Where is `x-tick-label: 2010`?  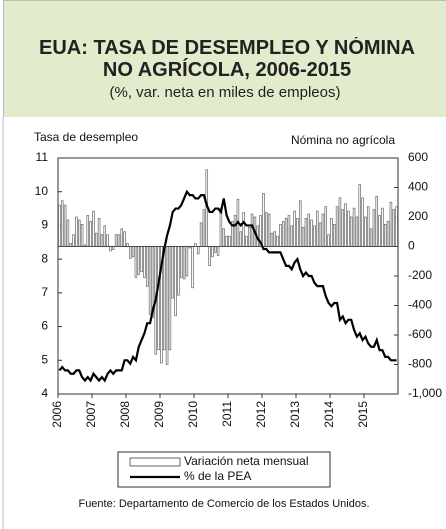 x-tick-label: 2010 is located at coordinates (193, 414).